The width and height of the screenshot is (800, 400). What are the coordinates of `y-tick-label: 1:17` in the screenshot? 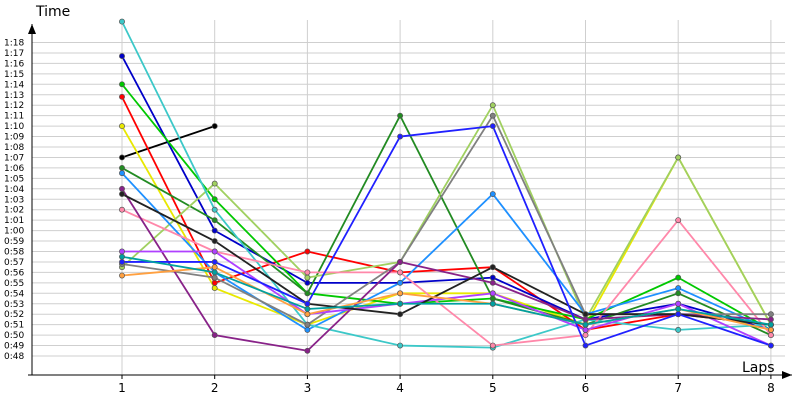 It's located at (14, 54).